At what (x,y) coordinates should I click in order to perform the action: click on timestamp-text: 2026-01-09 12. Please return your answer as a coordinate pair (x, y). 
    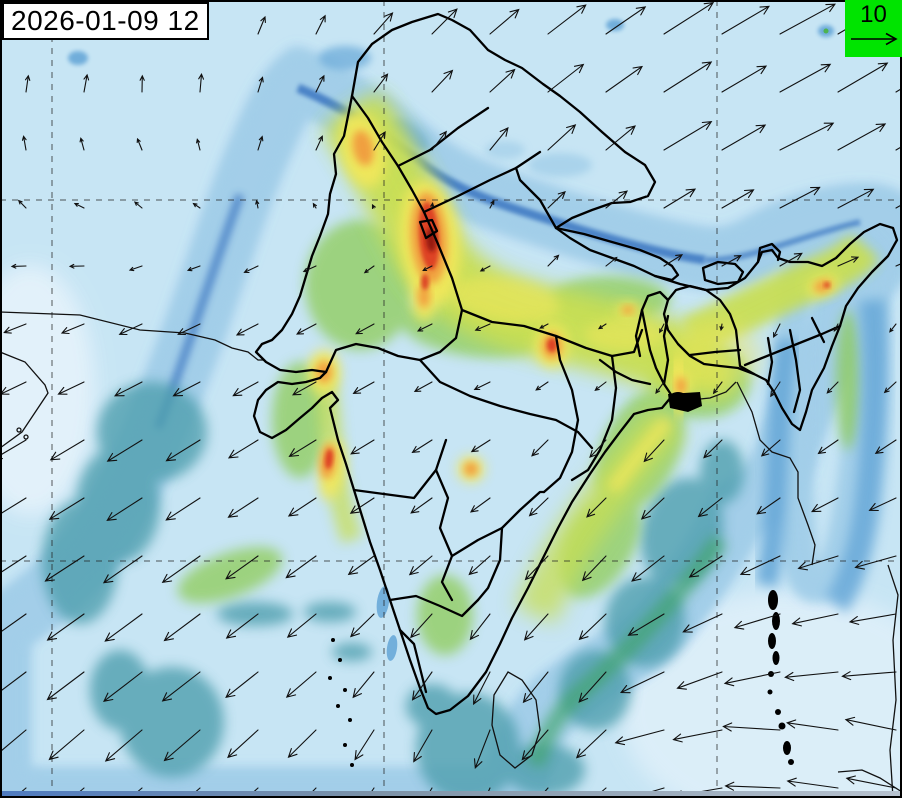
    Looking at the image, I should click on (105, 20).